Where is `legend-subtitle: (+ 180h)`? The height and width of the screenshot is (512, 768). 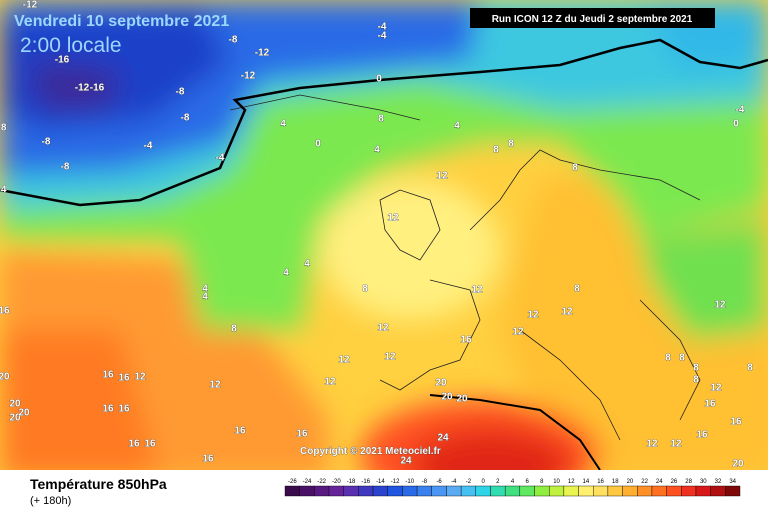
legend-subtitle: (+ 180h) is located at coordinates (50, 501).